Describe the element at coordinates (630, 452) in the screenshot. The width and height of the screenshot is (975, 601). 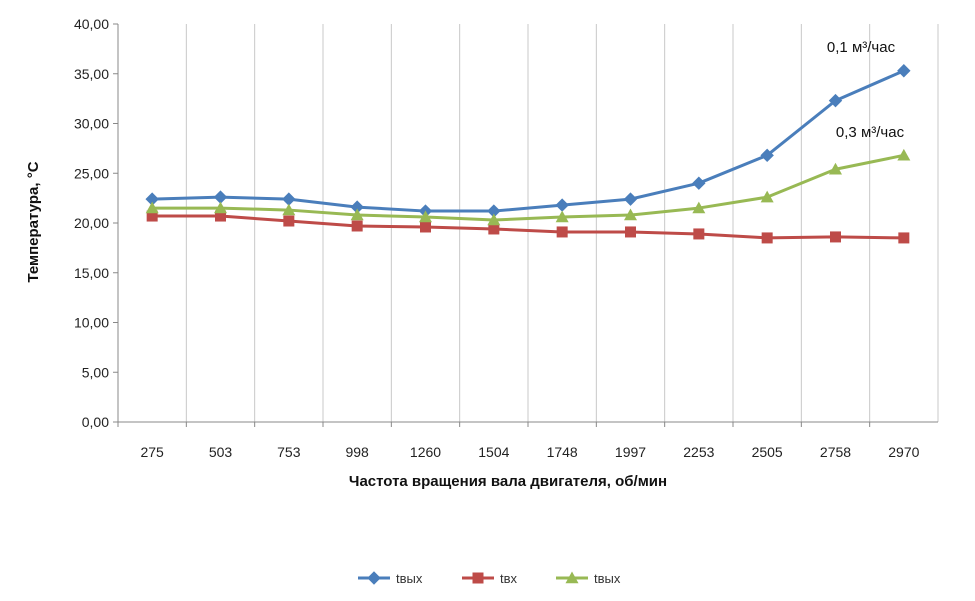
I see `x-tick-label: 1997` at that location.